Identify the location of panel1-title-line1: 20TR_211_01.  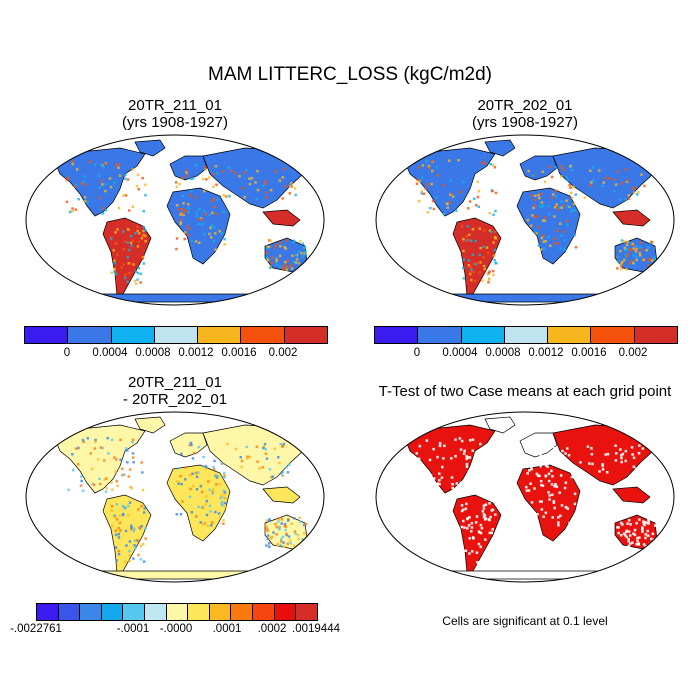
(175, 105).